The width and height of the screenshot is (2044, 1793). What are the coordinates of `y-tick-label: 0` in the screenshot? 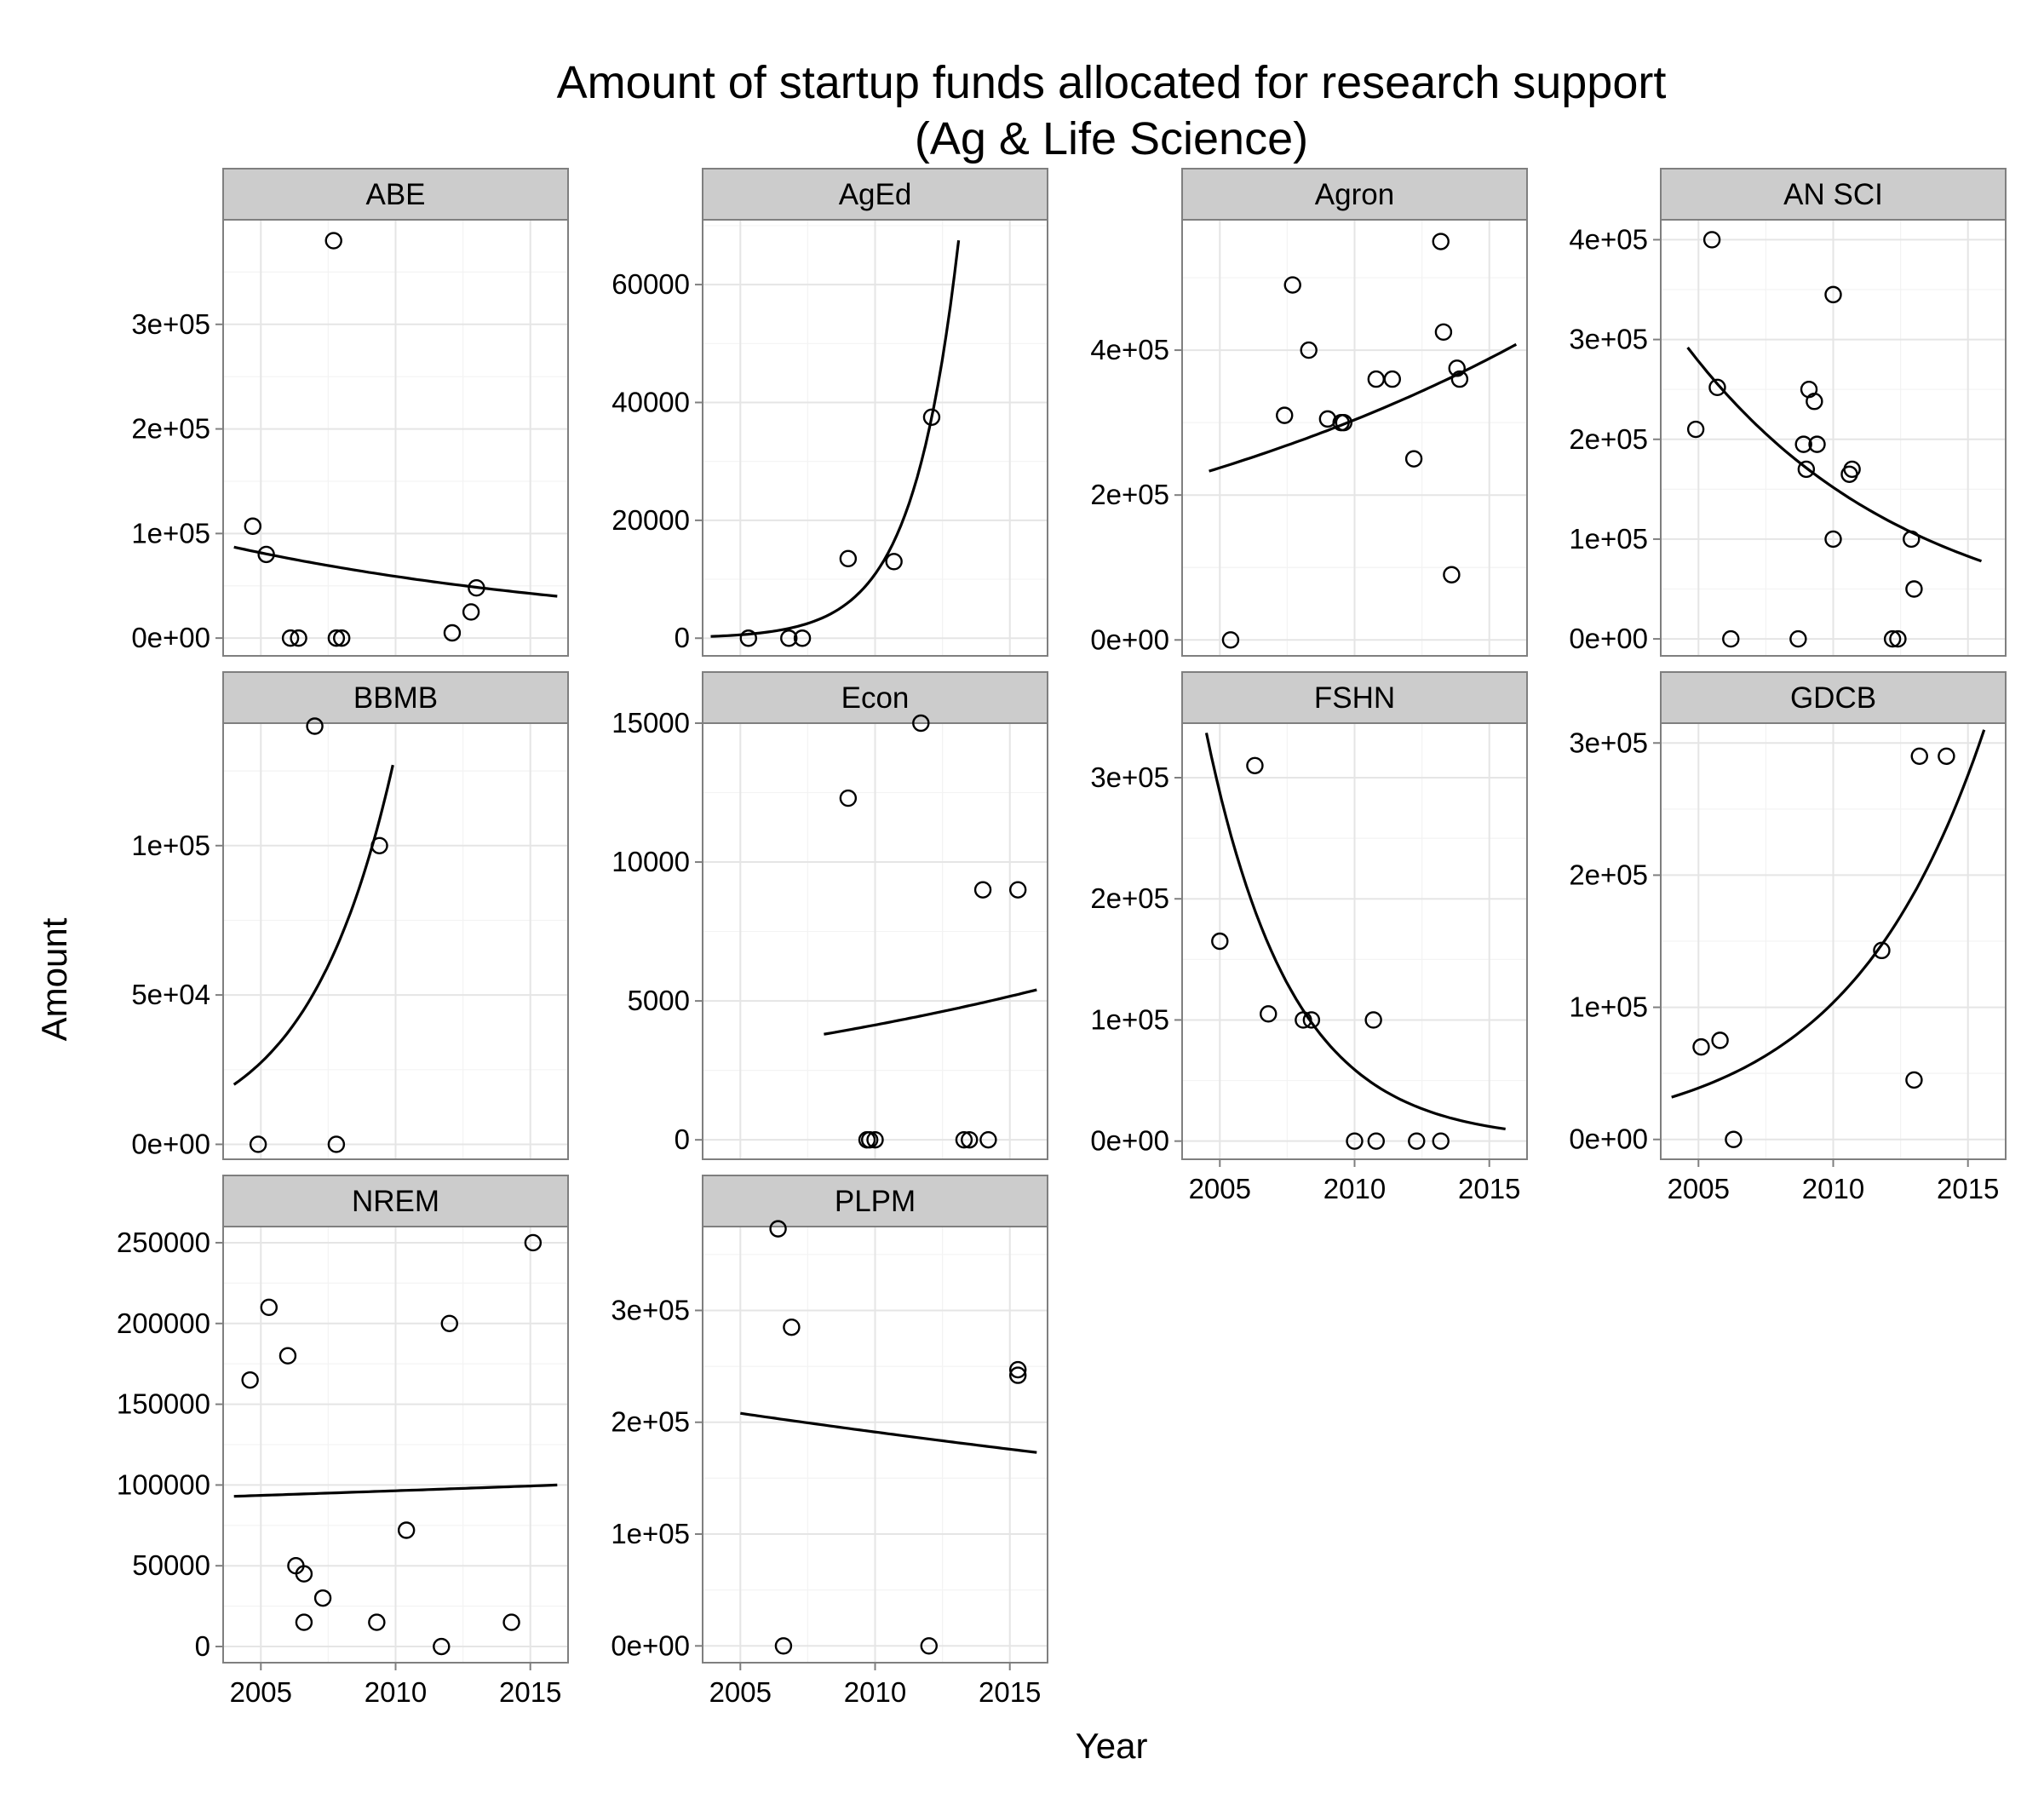 It's located at (682, 638).